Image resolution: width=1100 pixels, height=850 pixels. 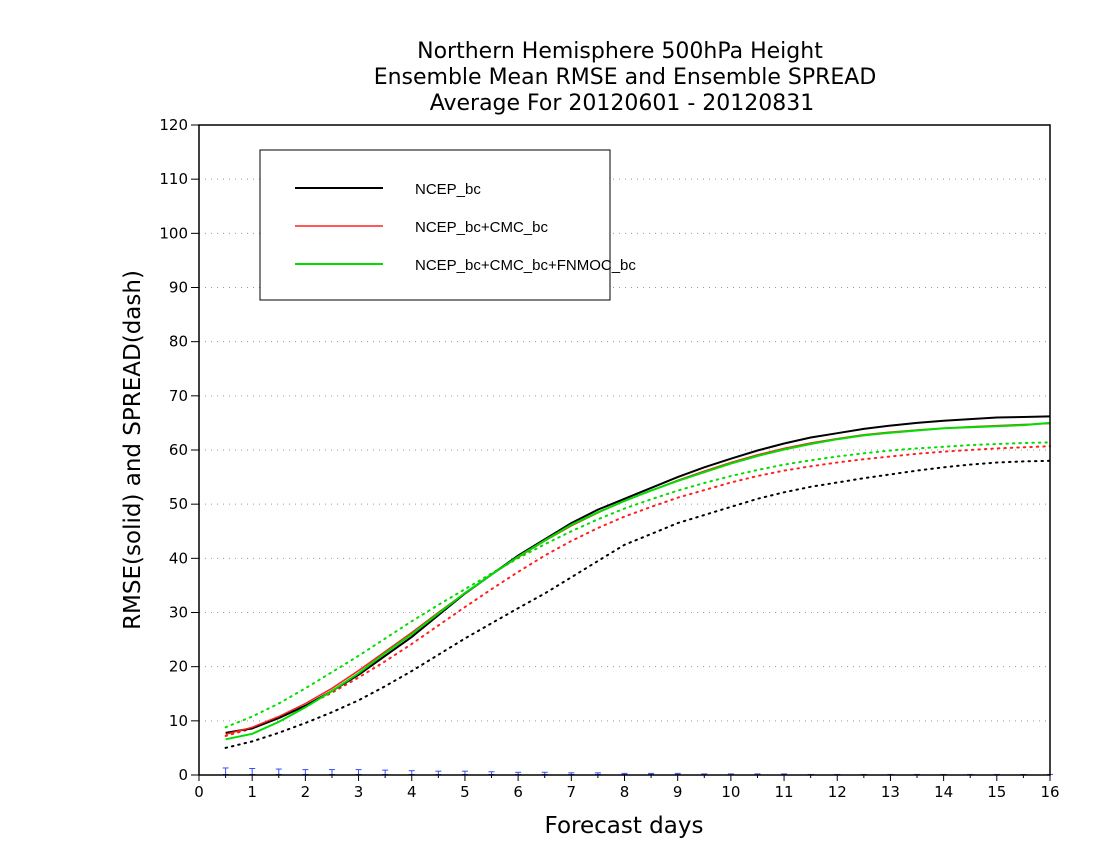 What do you see at coordinates (448, 189) in the screenshot?
I see `legend-label-ncep-bc: NCEP_bc` at bounding box center [448, 189].